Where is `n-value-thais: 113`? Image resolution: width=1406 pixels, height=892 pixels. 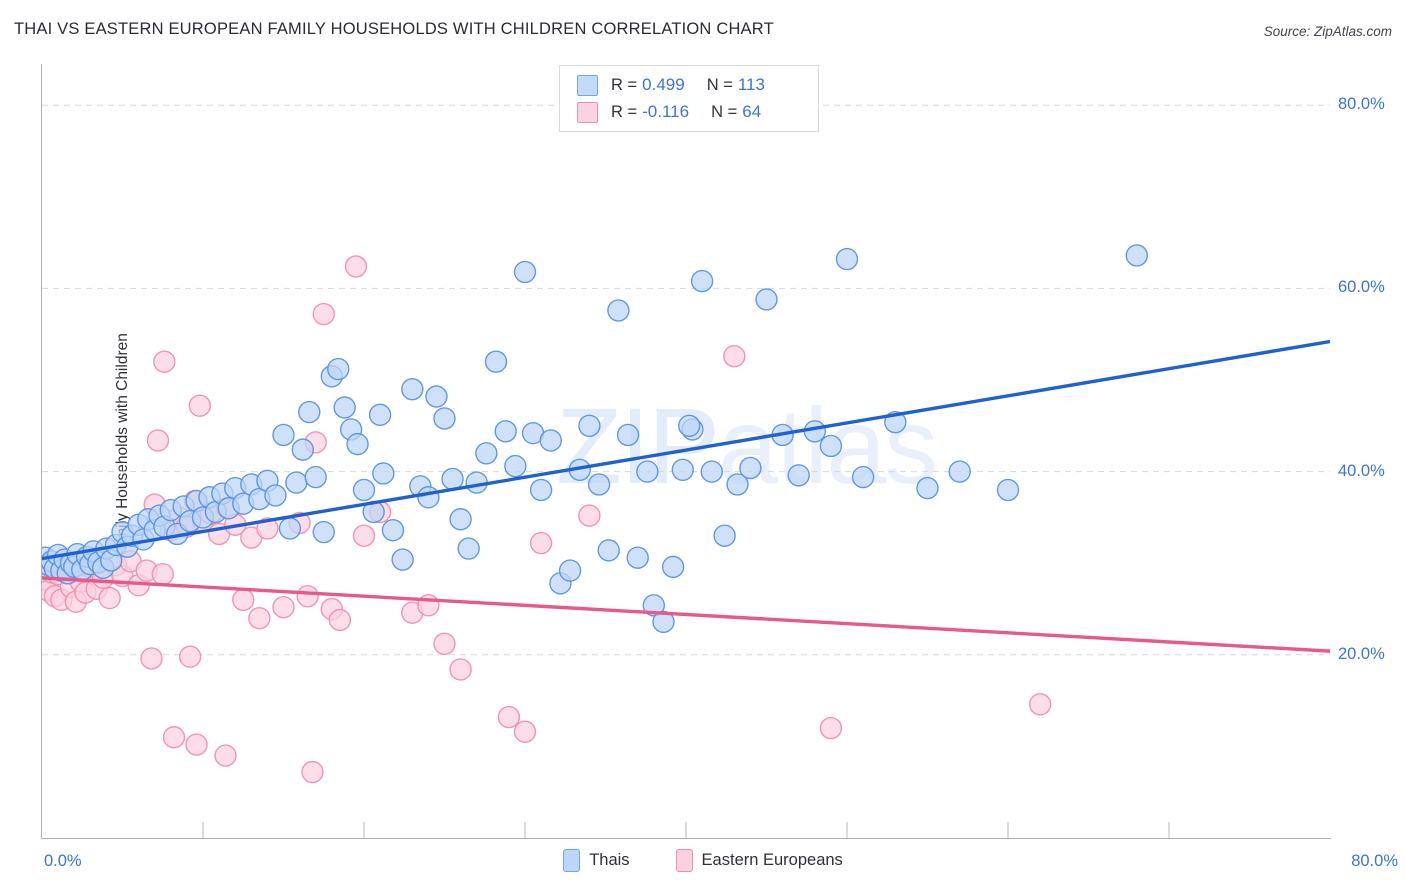
n-value-thais: 113 is located at coordinates (751, 84).